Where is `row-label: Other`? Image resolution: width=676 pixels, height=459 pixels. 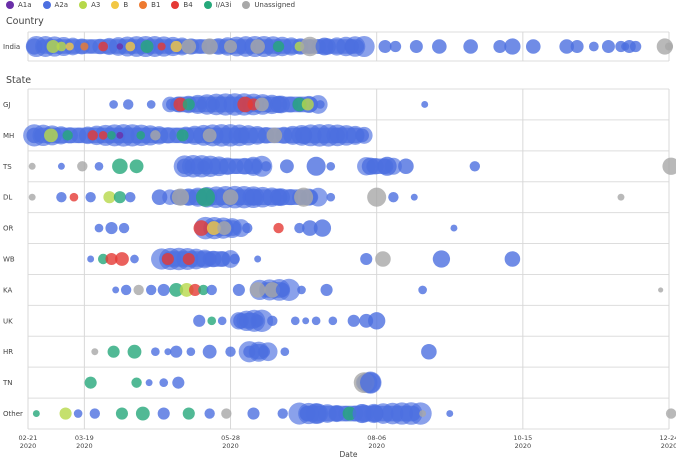
row-label: Other is located at coordinates (13, 414).